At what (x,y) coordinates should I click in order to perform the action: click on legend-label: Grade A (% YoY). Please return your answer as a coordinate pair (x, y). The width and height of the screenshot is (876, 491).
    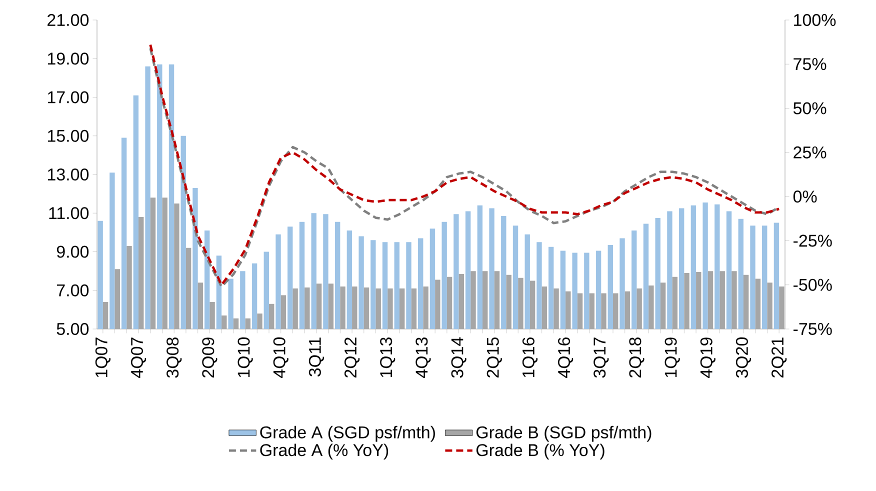
    Looking at the image, I should click on (324, 452).